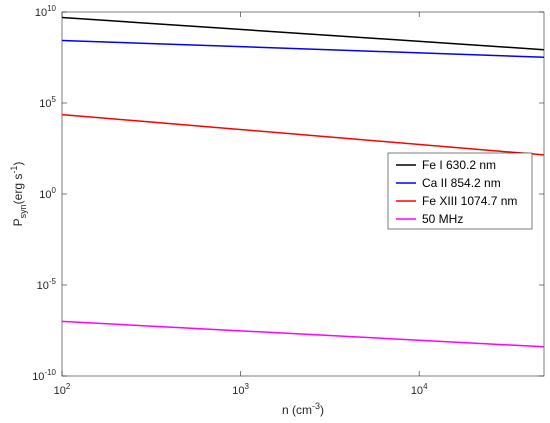  Describe the element at coordinates (469, 201) in the screenshot. I see `legend-label: Fe XIII 1074.7 nm` at that location.